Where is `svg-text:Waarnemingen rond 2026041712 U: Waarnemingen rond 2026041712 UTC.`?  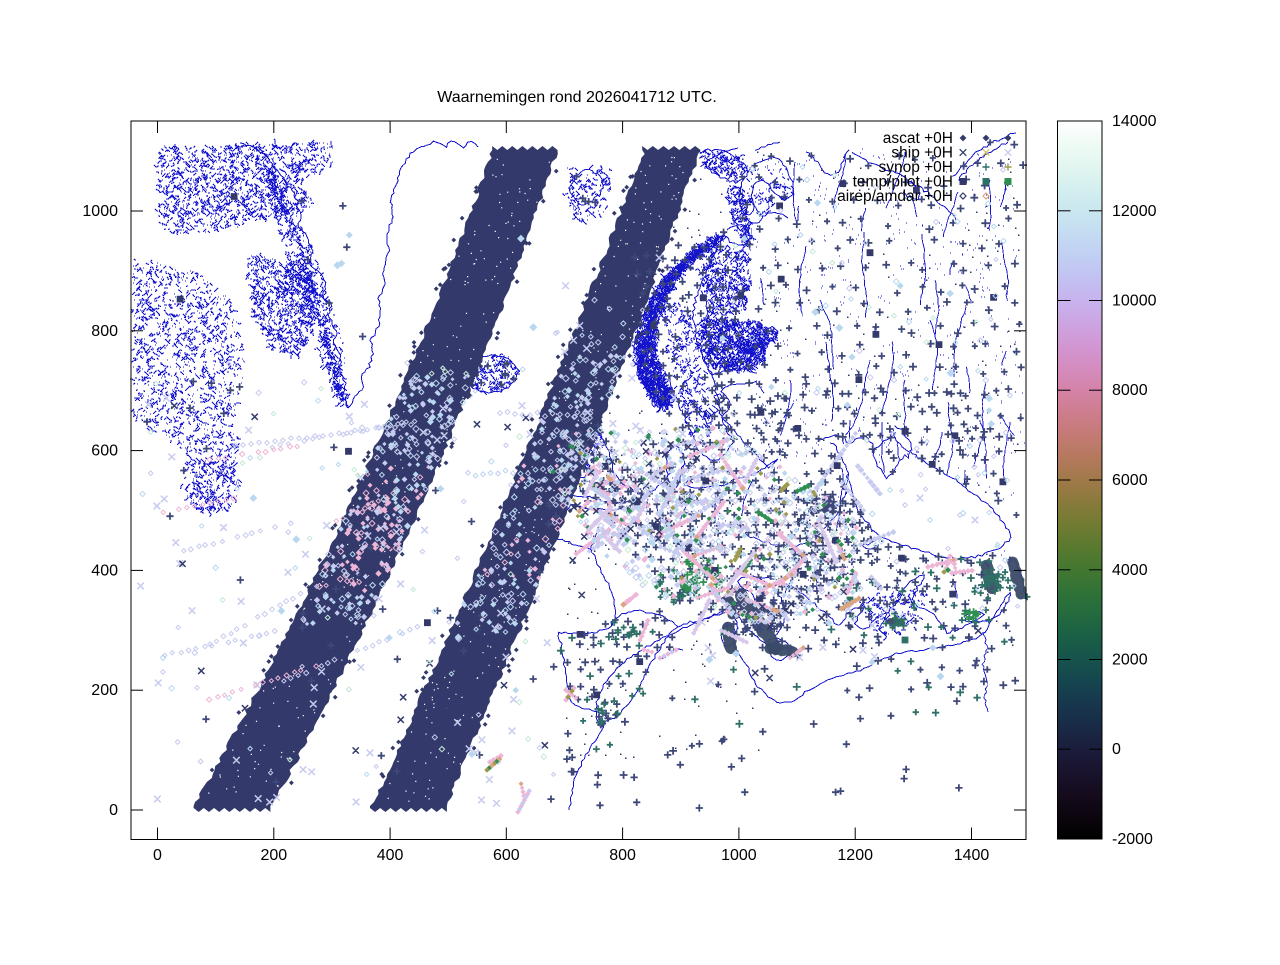 svg-text:Waarnemingen rond 2026041712 U: Waarnemingen rond 2026041712 UTC. is located at coordinates (577, 97).